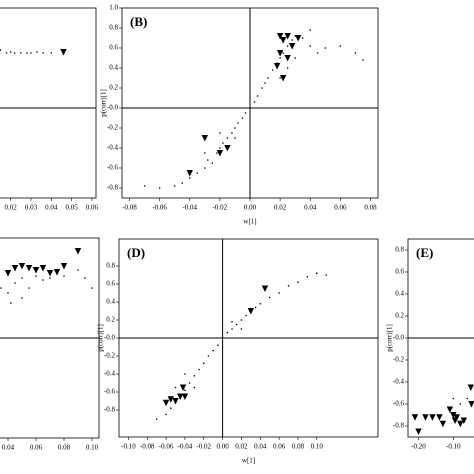  I want to click on panel-label: (E), so click(424, 252).